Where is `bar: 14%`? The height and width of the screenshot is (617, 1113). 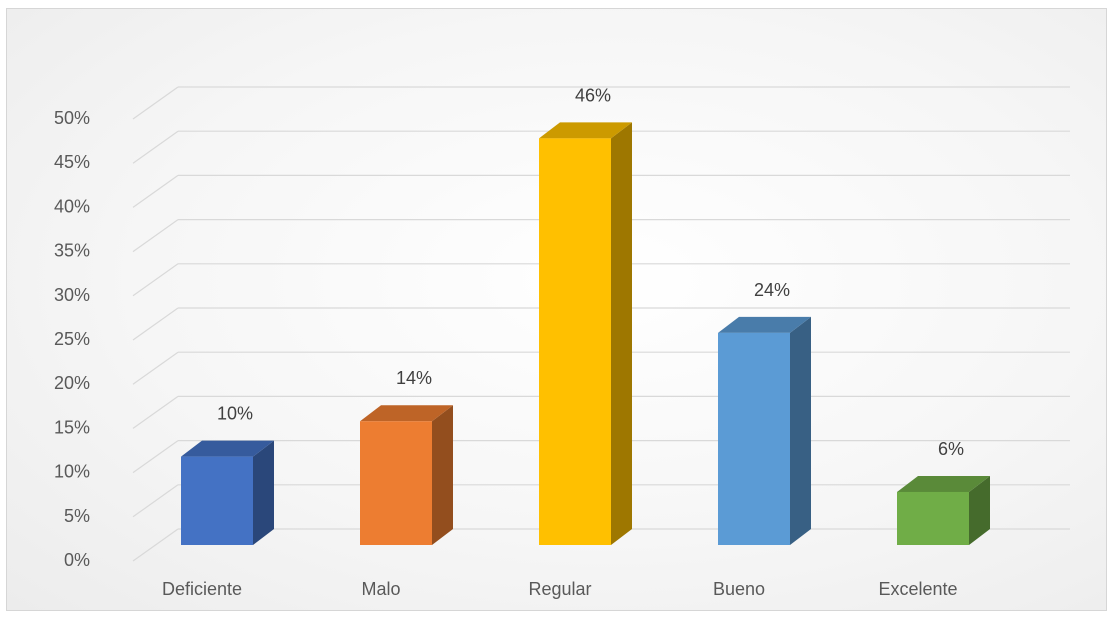 bar: 14% is located at coordinates (406, 456).